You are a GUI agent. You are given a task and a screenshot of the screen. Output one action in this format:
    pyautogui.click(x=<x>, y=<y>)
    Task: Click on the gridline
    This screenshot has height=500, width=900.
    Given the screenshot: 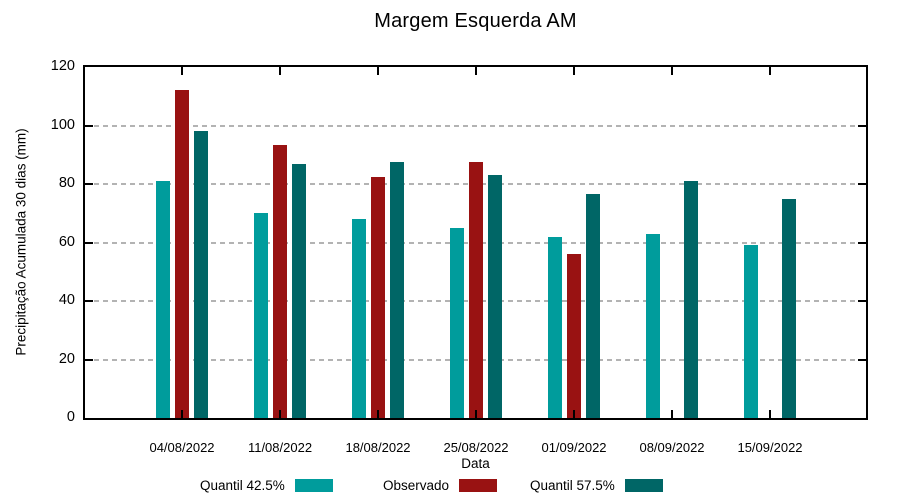 What is the action you would take?
    pyautogui.click(x=475, y=125)
    